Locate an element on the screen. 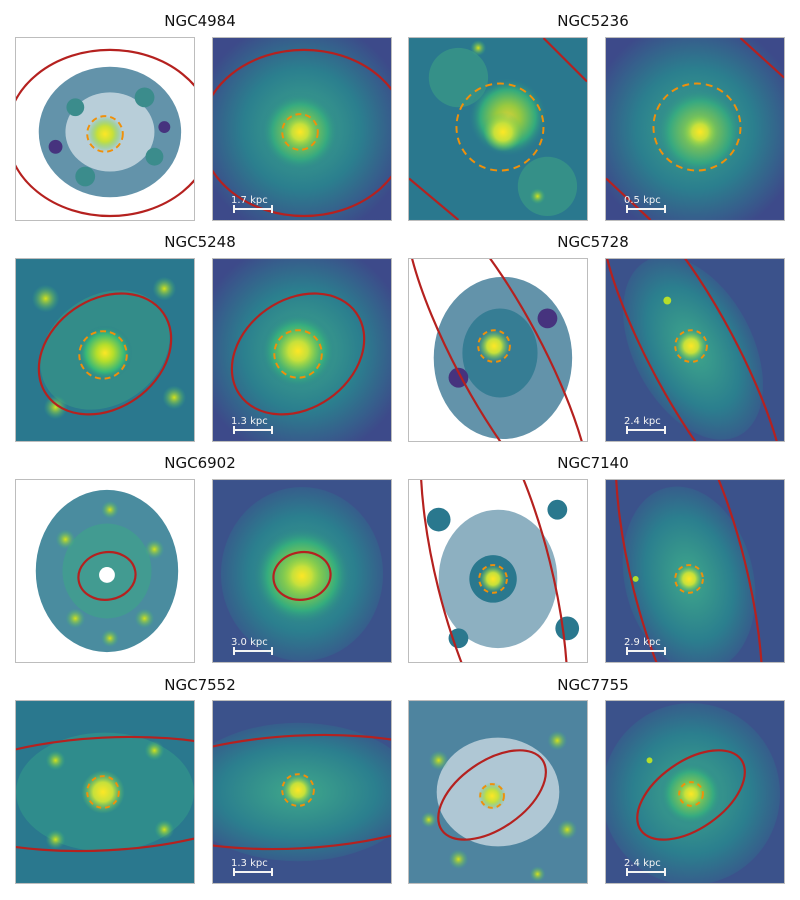  galaxy-title-ngc5728: NGC5728 is located at coordinates (593, 242).